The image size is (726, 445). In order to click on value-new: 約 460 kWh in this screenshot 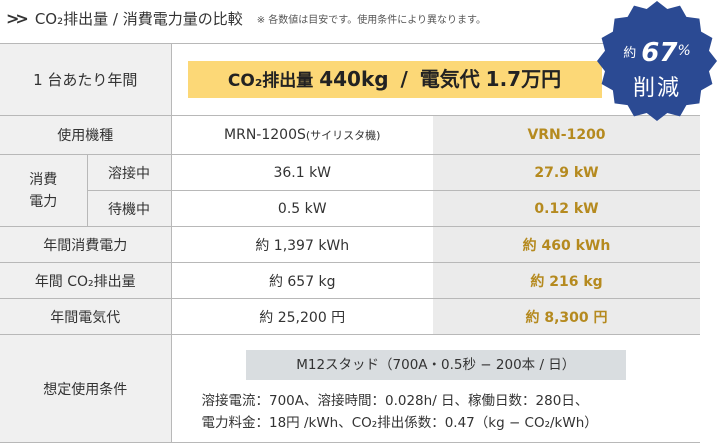, I will do `click(566, 244)`.